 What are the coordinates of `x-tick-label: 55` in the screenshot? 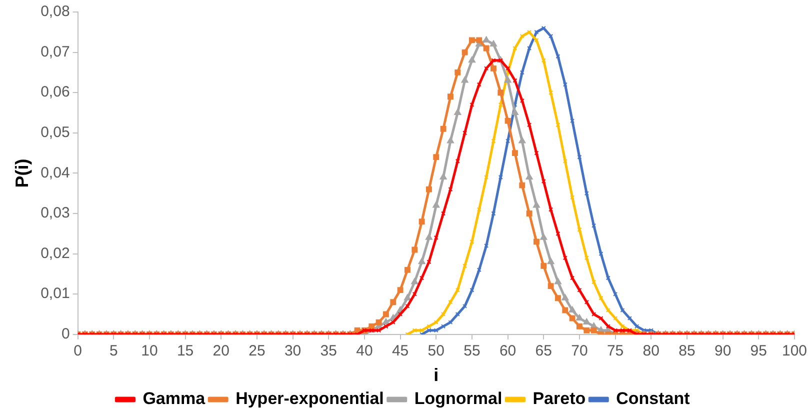 It's located at (472, 351).